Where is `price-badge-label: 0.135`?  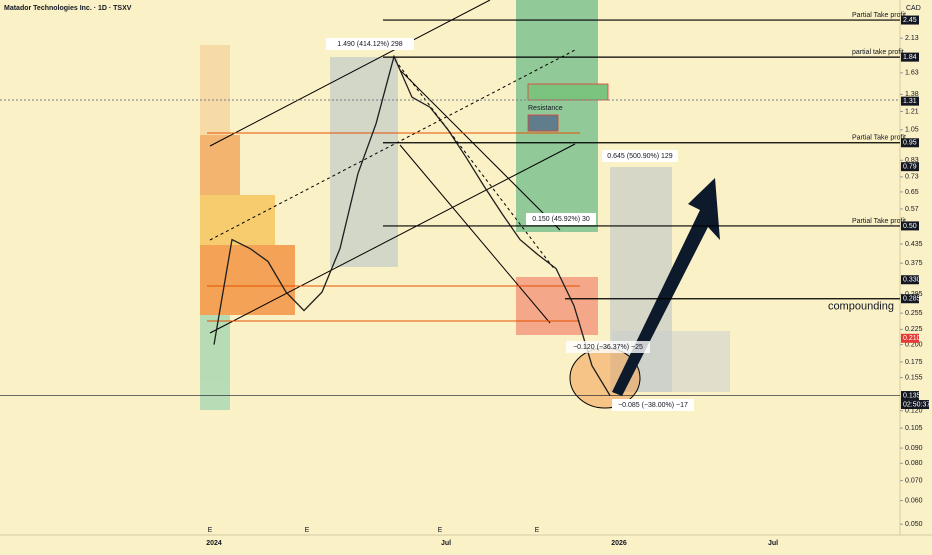
price-badge-label: 0.135 is located at coordinates (912, 395).